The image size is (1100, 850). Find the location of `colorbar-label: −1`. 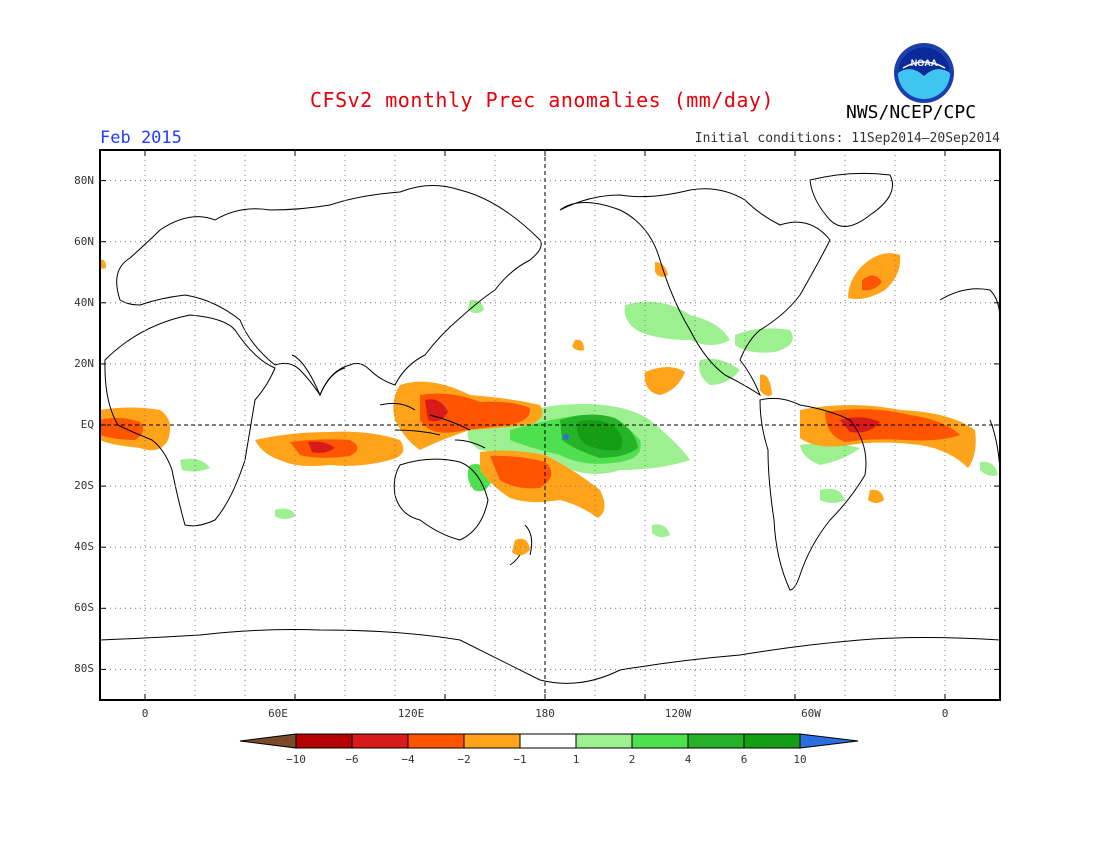

colorbar-label: −1 is located at coordinates (520, 759).